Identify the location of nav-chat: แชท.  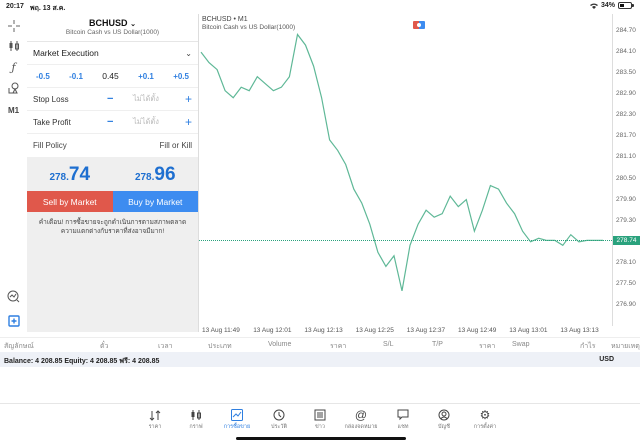
(403, 419).